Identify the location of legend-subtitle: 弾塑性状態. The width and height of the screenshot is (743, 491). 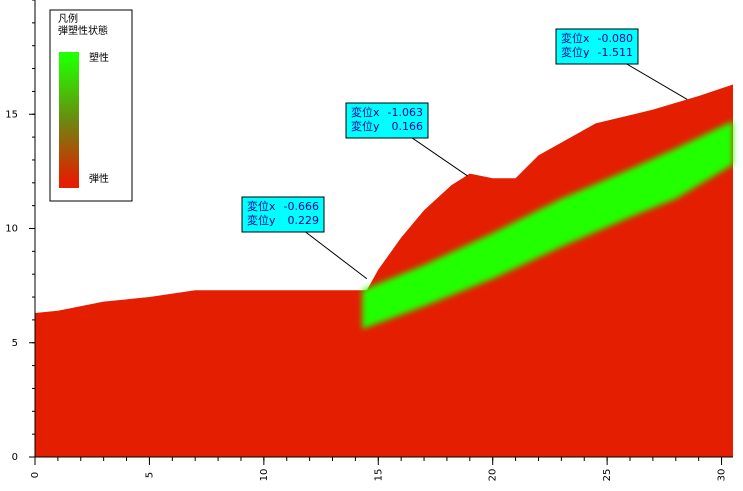
(83, 30).